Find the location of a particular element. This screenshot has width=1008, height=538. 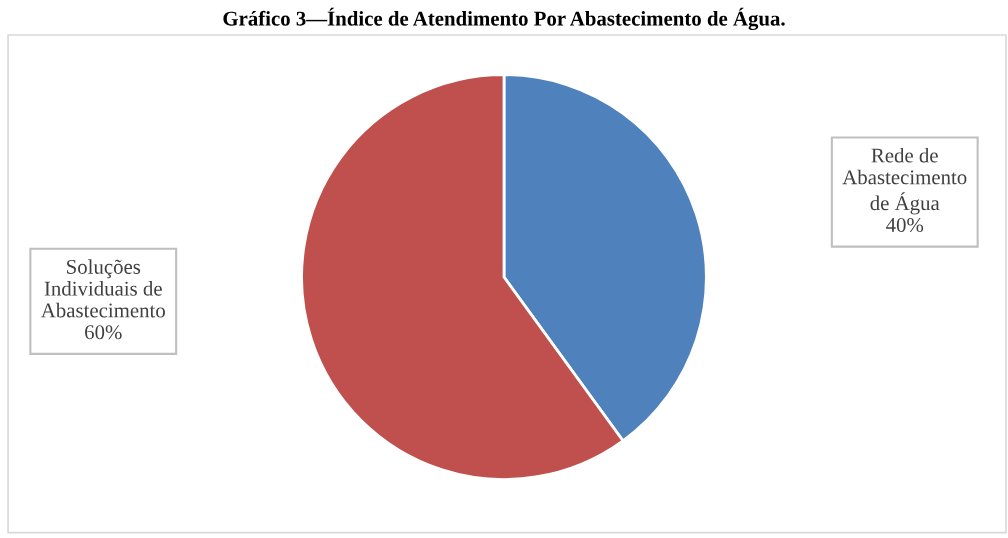

data-label: 40% is located at coordinates (905, 225).